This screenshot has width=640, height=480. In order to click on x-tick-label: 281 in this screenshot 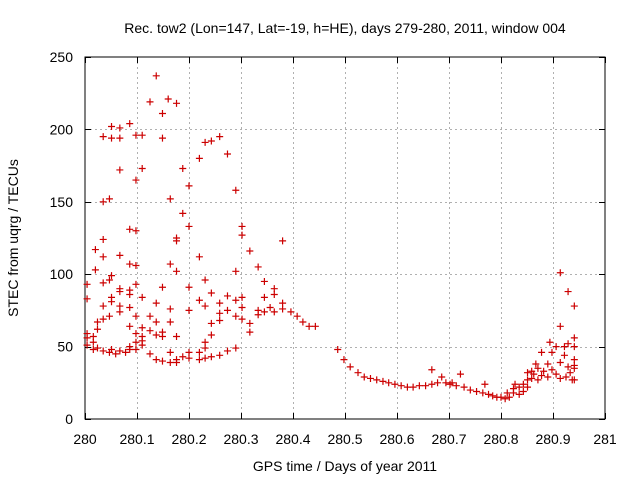, I will do `click(605, 439)`.